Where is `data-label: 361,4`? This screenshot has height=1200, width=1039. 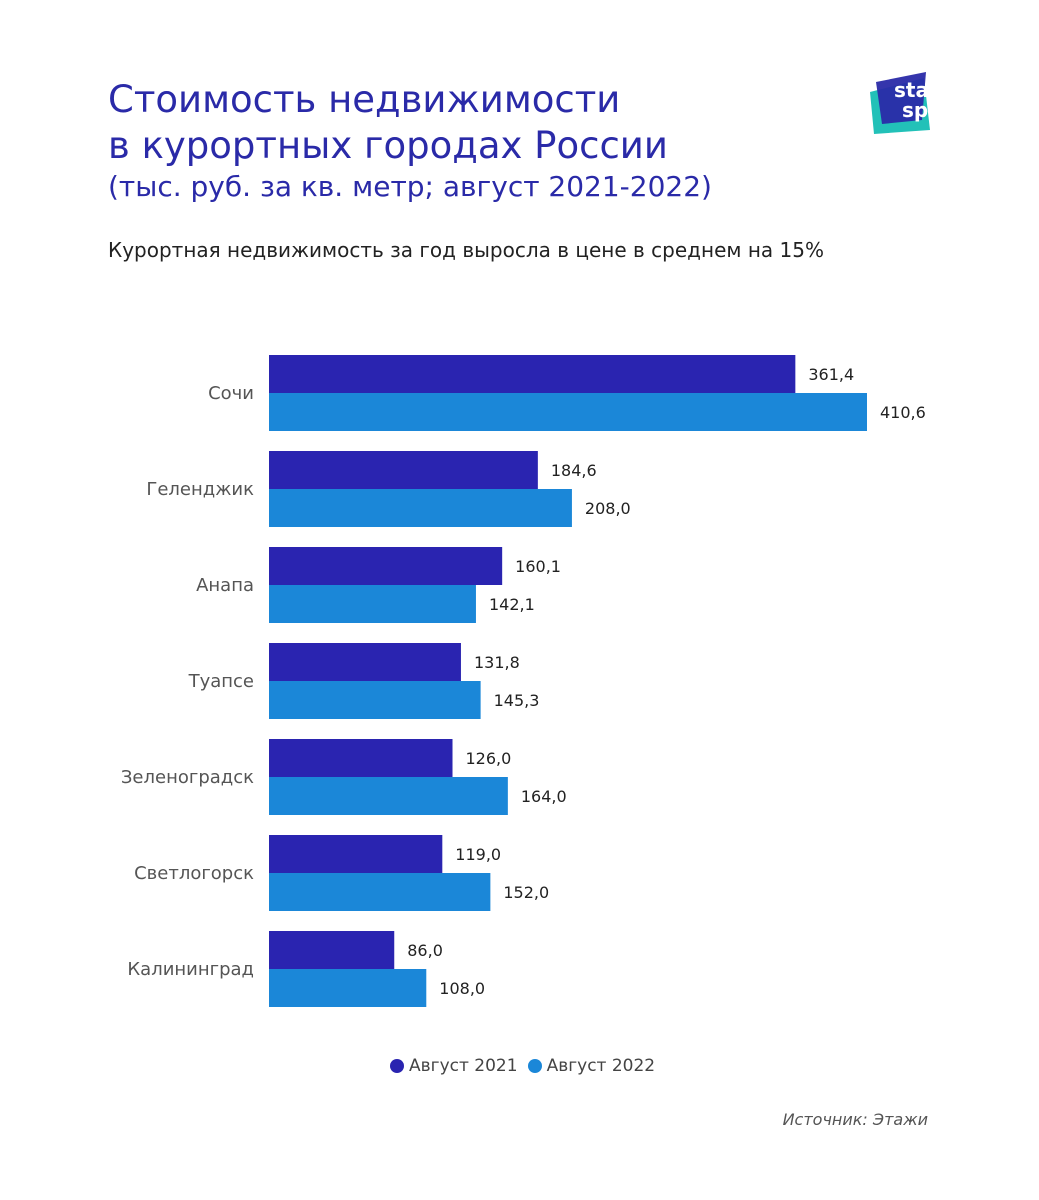 data-label: 361,4 is located at coordinates (831, 374).